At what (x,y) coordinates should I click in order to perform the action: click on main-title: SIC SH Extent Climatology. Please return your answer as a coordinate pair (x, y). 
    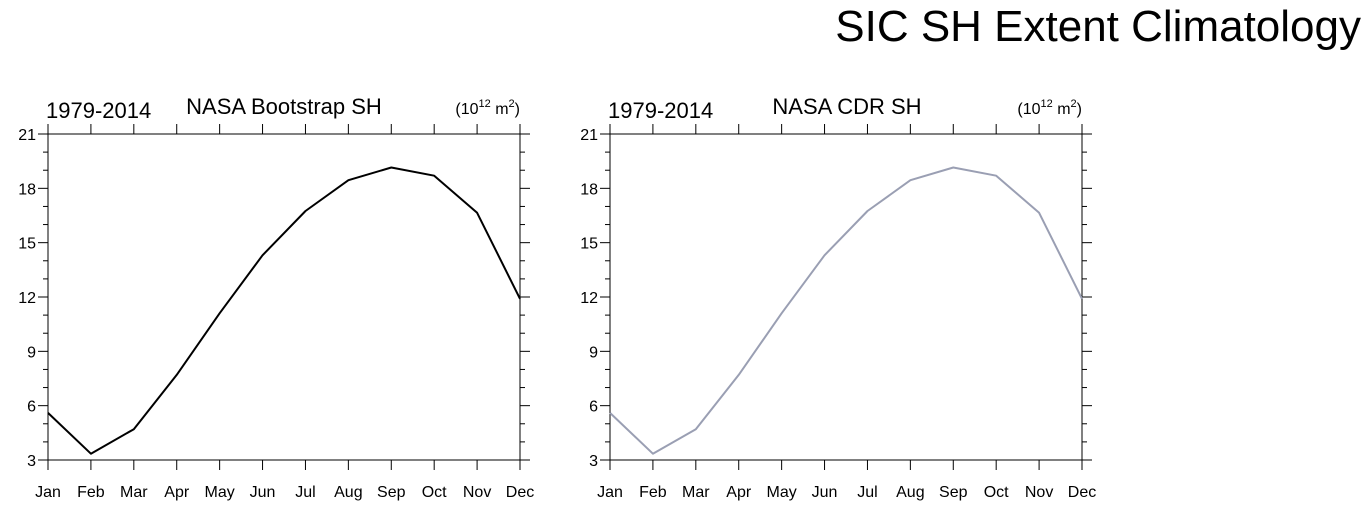
    Looking at the image, I should click on (1098, 26).